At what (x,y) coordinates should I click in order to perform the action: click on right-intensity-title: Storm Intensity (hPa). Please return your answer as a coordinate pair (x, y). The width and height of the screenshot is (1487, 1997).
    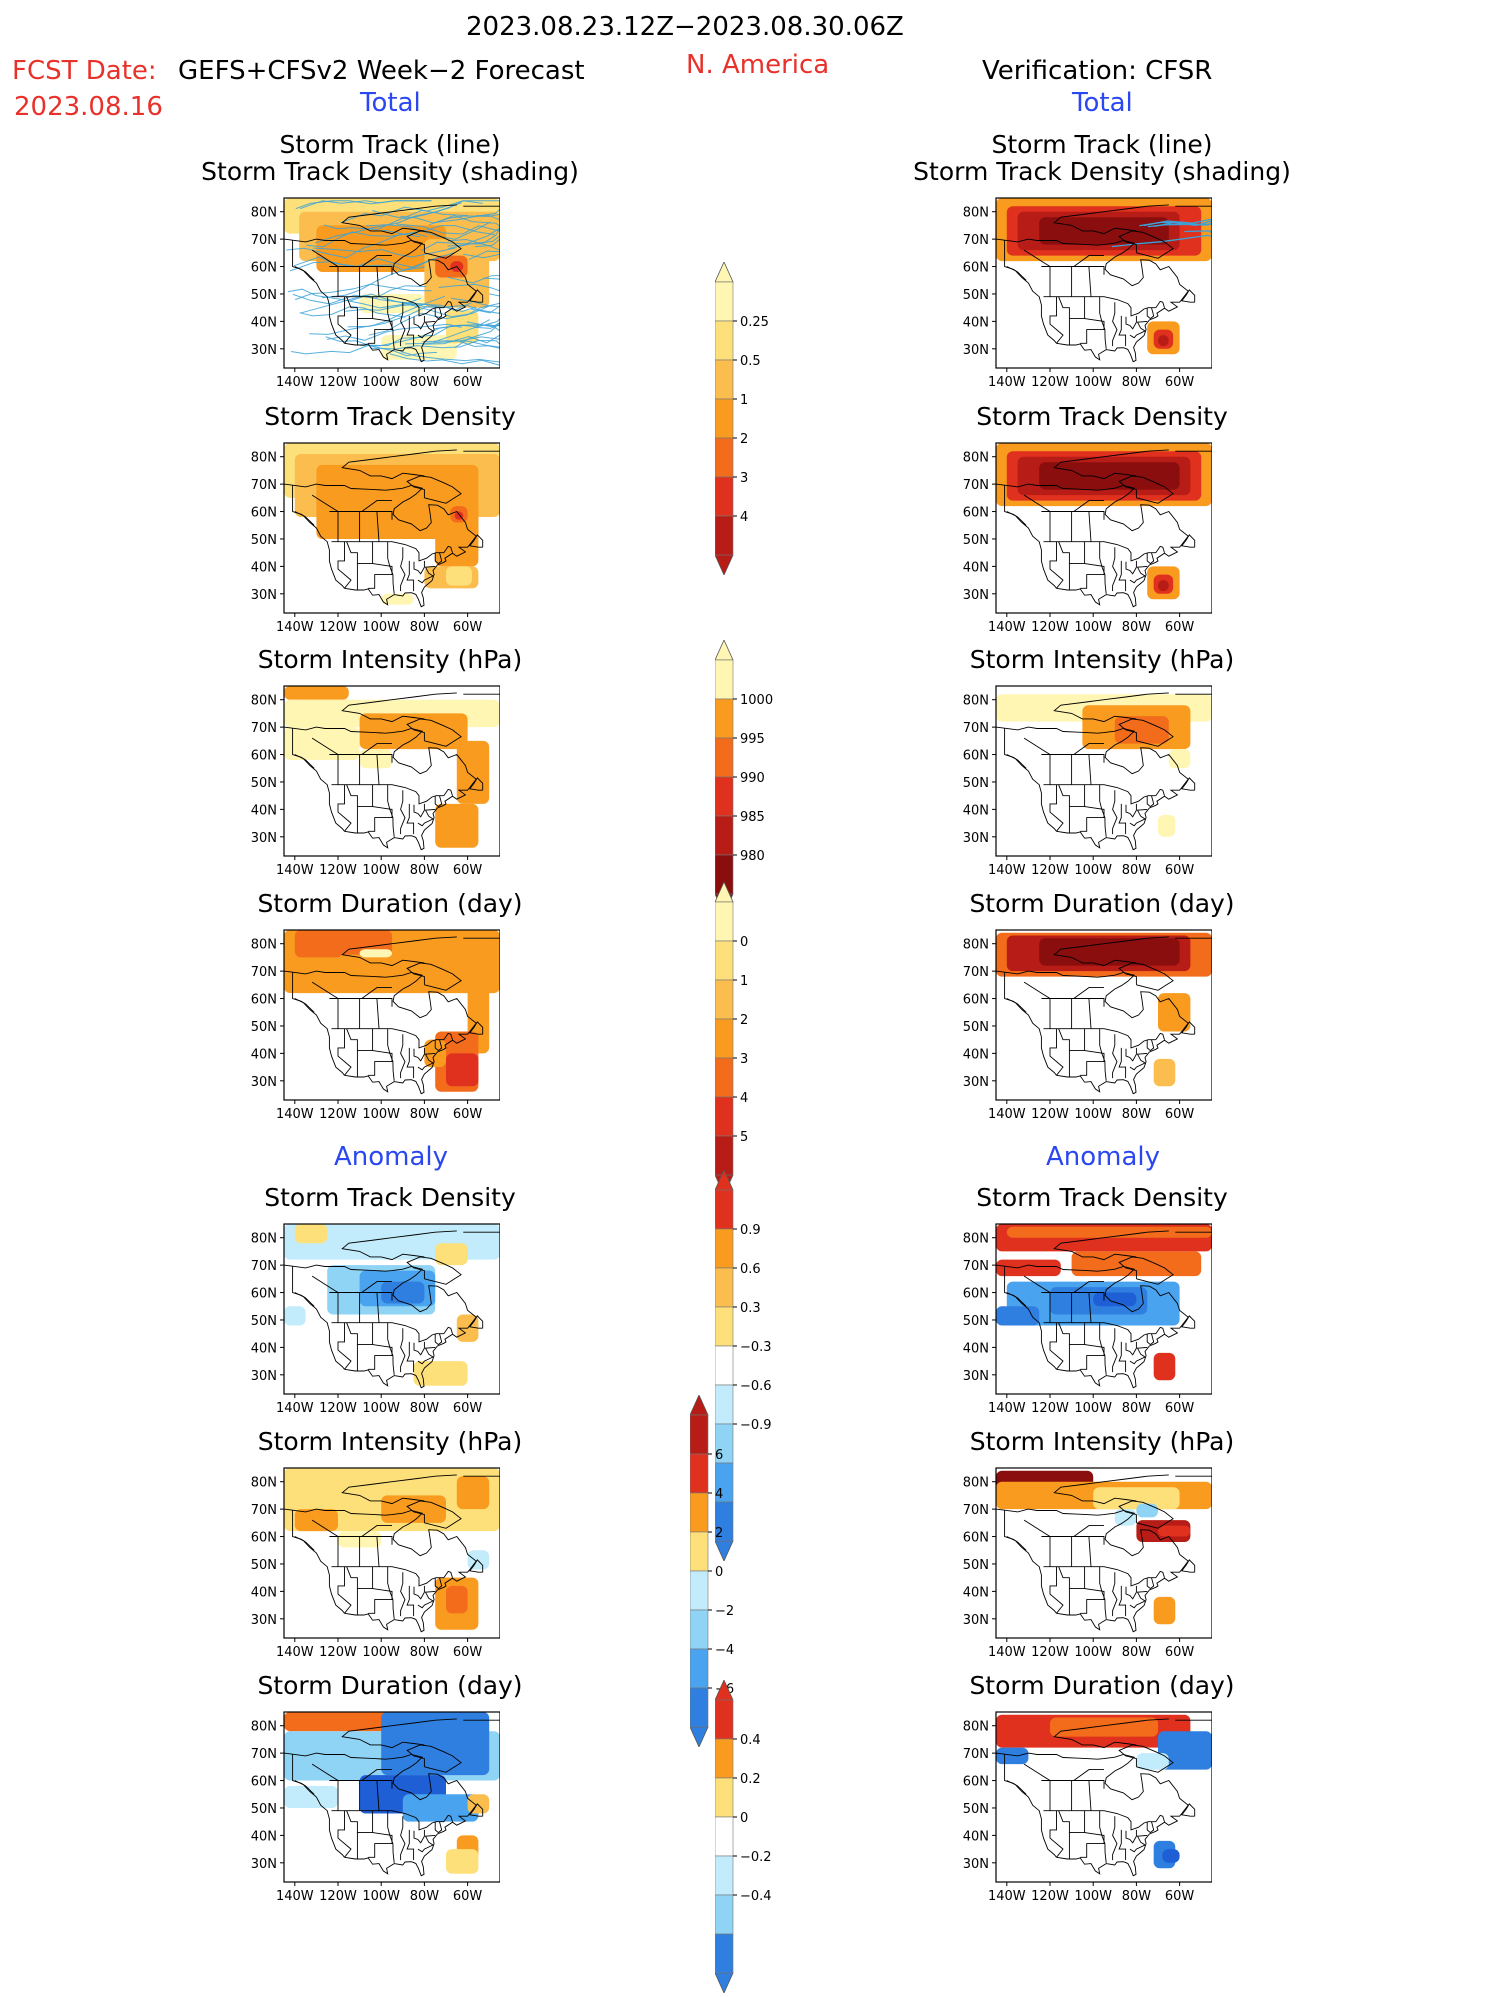
    Looking at the image, I should click on (1102, 659).